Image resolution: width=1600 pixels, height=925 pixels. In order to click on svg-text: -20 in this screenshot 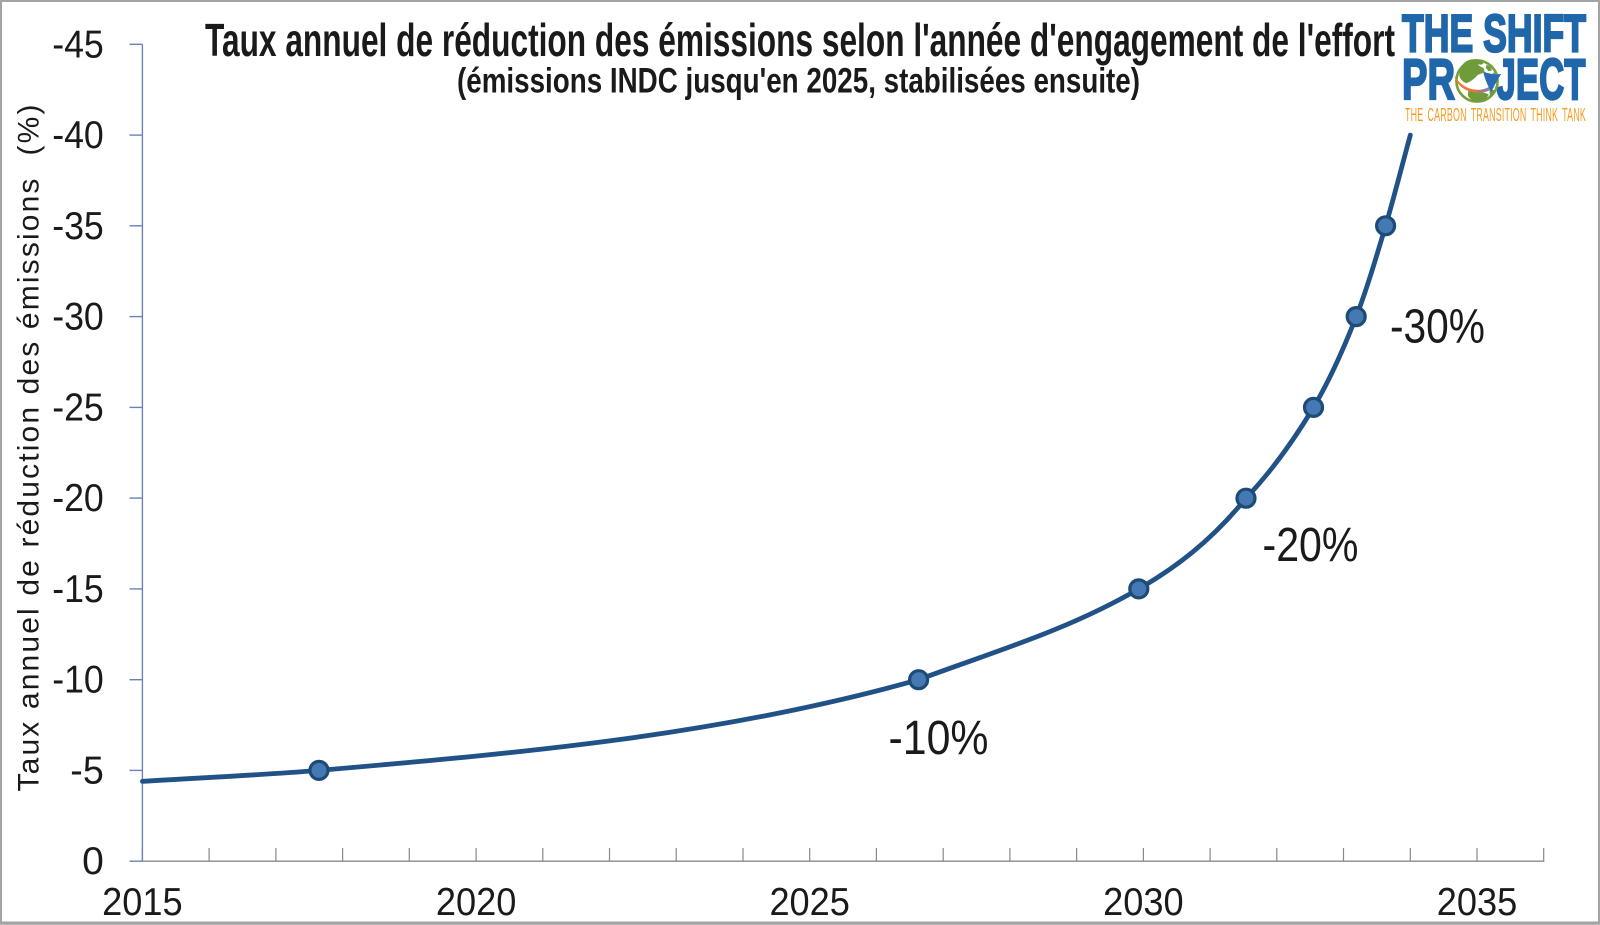, I will do `click(78, 498)`.